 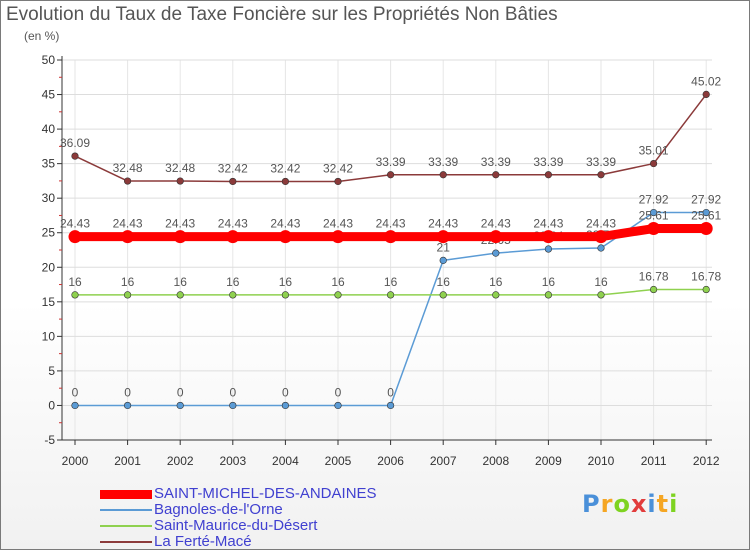 What do you see at coordinates (75, 461) in the screenshot?
I see `x-tick-label: 2000` at bounding box center [75, 461].